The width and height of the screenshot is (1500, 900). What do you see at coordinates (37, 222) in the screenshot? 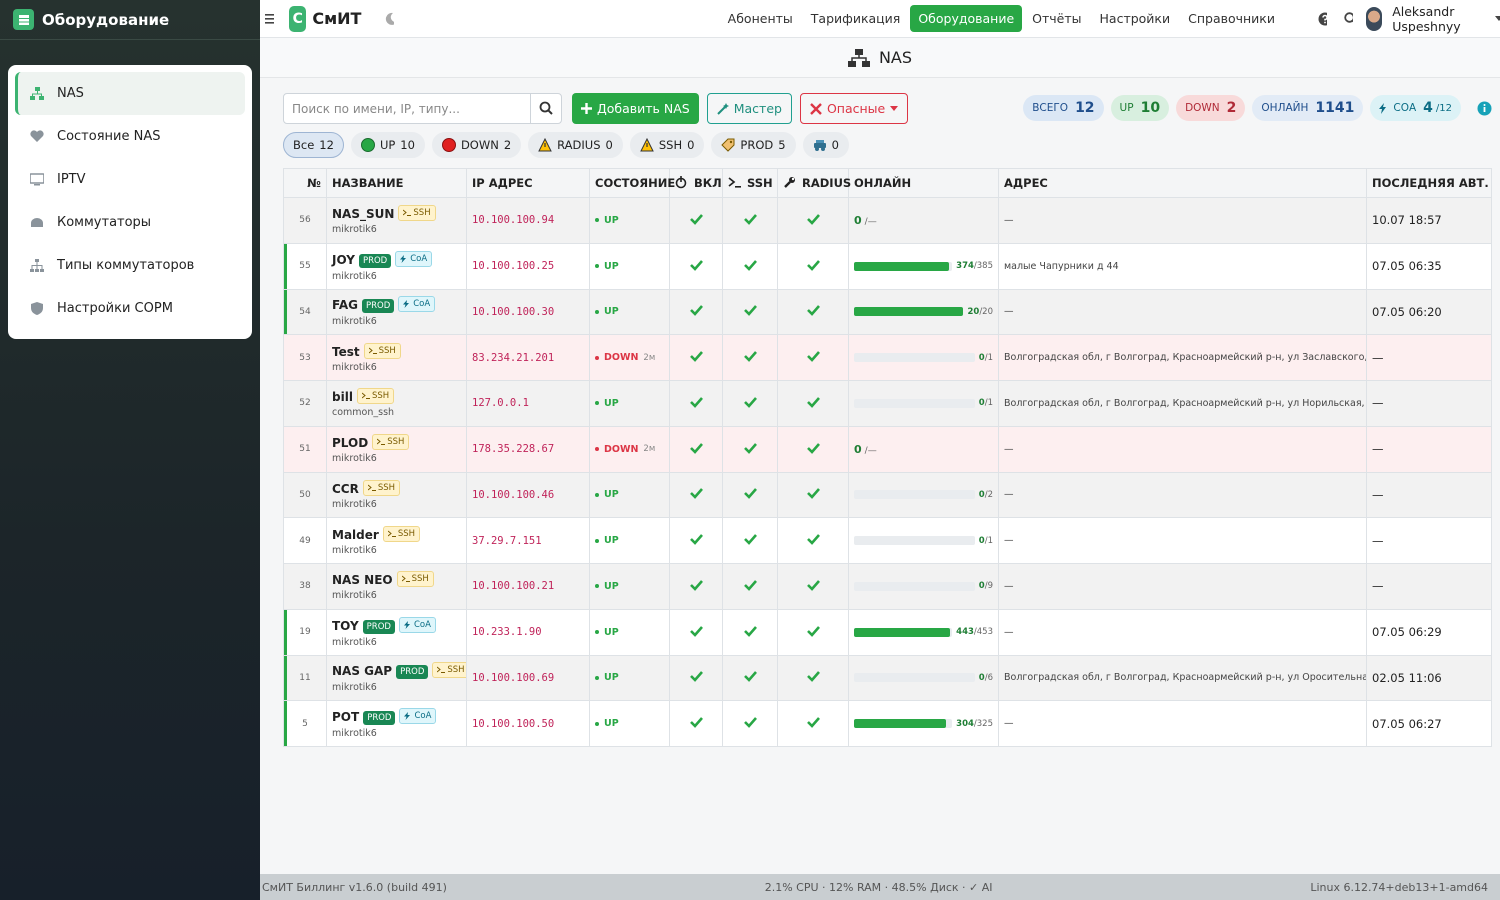
I see `sidebar-icon` at bounding box center [37, 222].